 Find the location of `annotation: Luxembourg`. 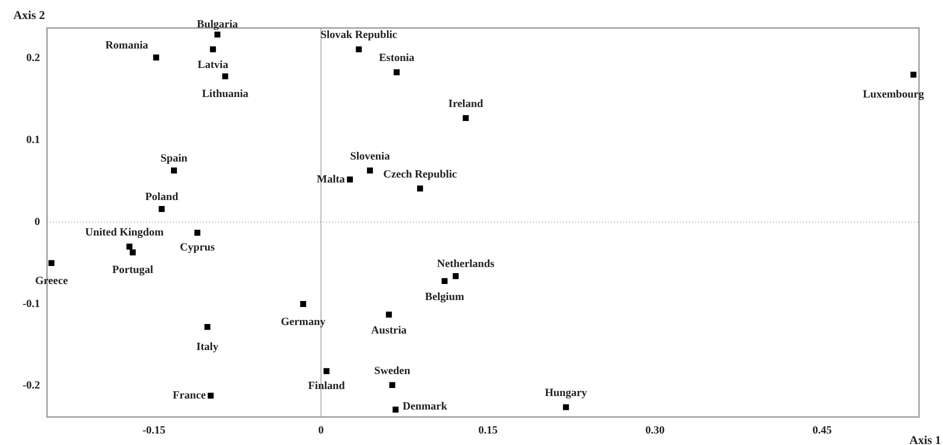

annotation: Luxembourg is located at coordinates (893, 94).